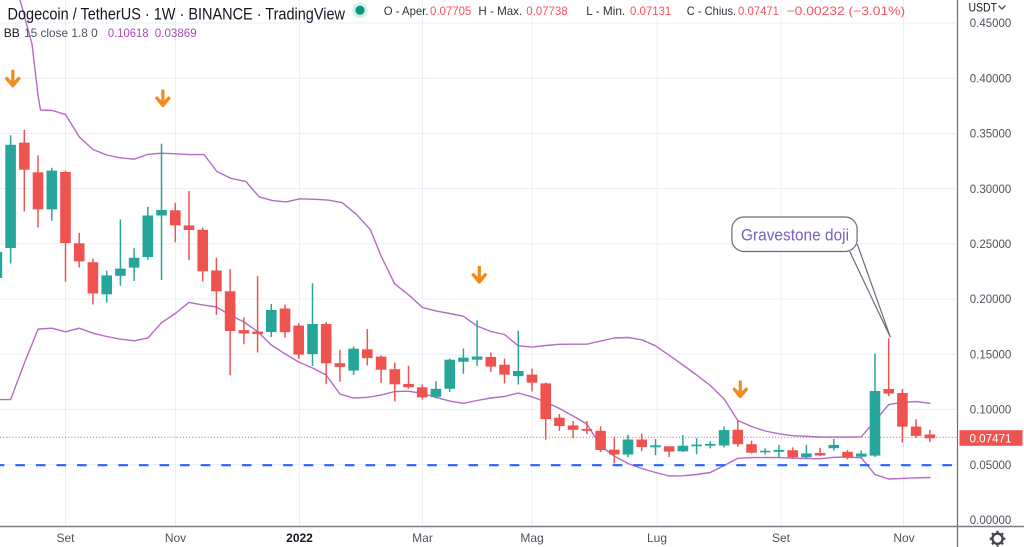 The width and height of the screenshot is (1024, 547). I want to click on svg-text: 2022, so click(299, 538).